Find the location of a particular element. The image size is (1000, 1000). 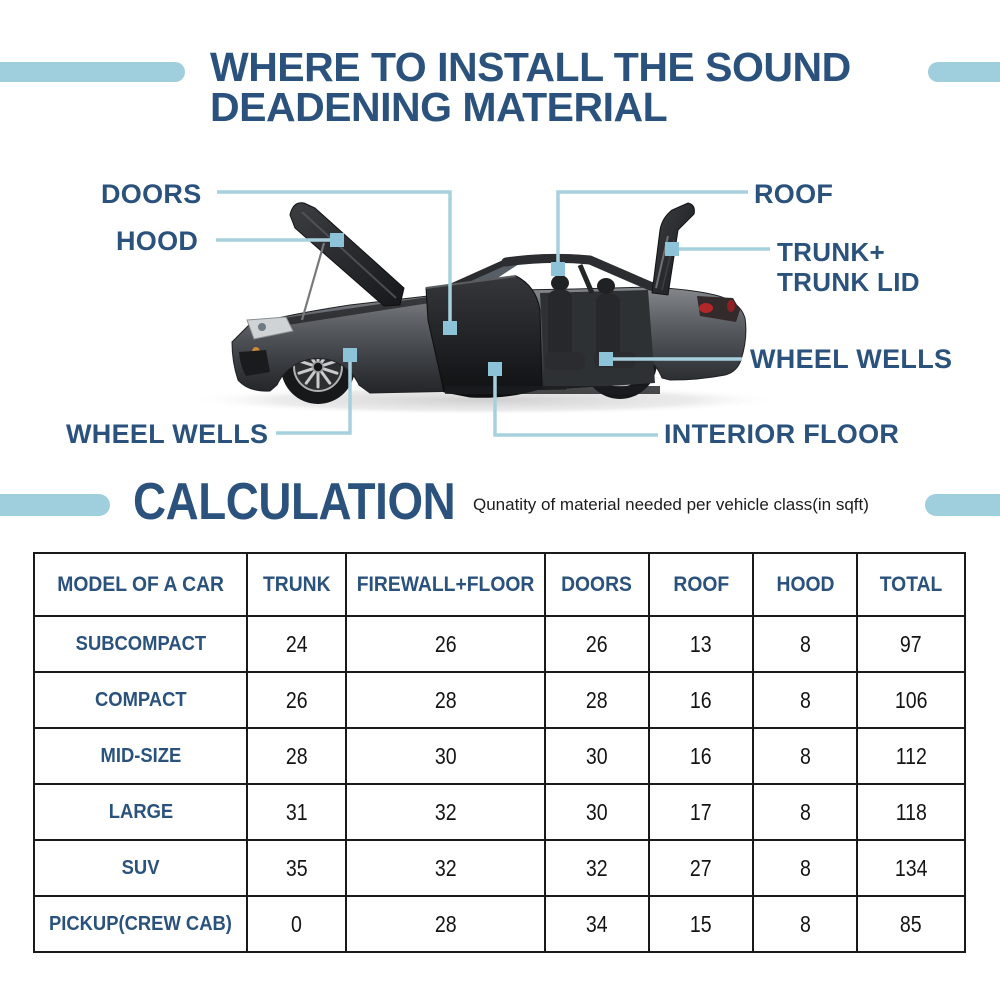

wheel-wells-right-marker is located at coordinates (606, 359).